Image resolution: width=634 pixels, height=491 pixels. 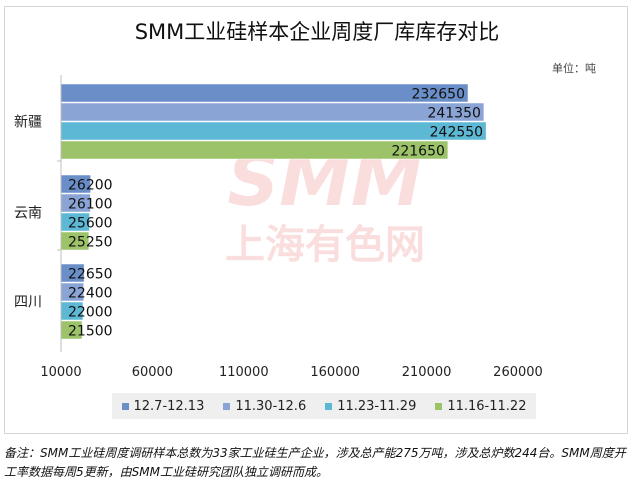 What do you see at coordinates (325, 245) in the screenshot?
I see `watermark-chinese: 上海有色网` at bounding box center [325, 245].